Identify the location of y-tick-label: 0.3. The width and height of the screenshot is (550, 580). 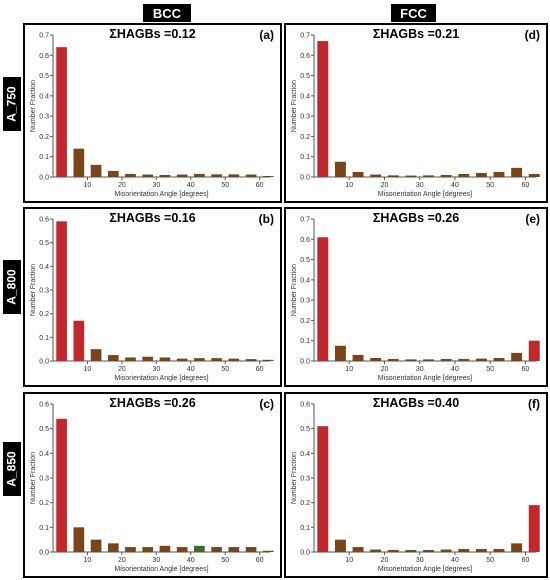
(44, 117).